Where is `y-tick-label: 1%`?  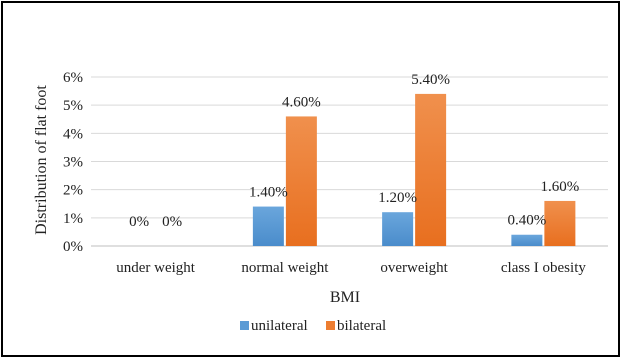 y-tick-label: 1% is located at coordinates (73, 219).